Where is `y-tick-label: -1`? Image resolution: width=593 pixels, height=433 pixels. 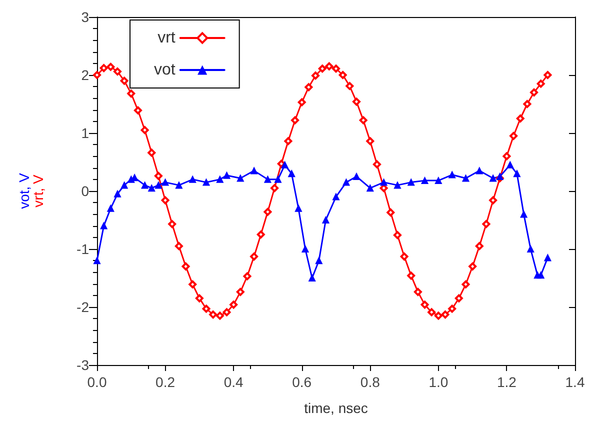 y-tick-label: -1 is located at coordinates (83, 249).